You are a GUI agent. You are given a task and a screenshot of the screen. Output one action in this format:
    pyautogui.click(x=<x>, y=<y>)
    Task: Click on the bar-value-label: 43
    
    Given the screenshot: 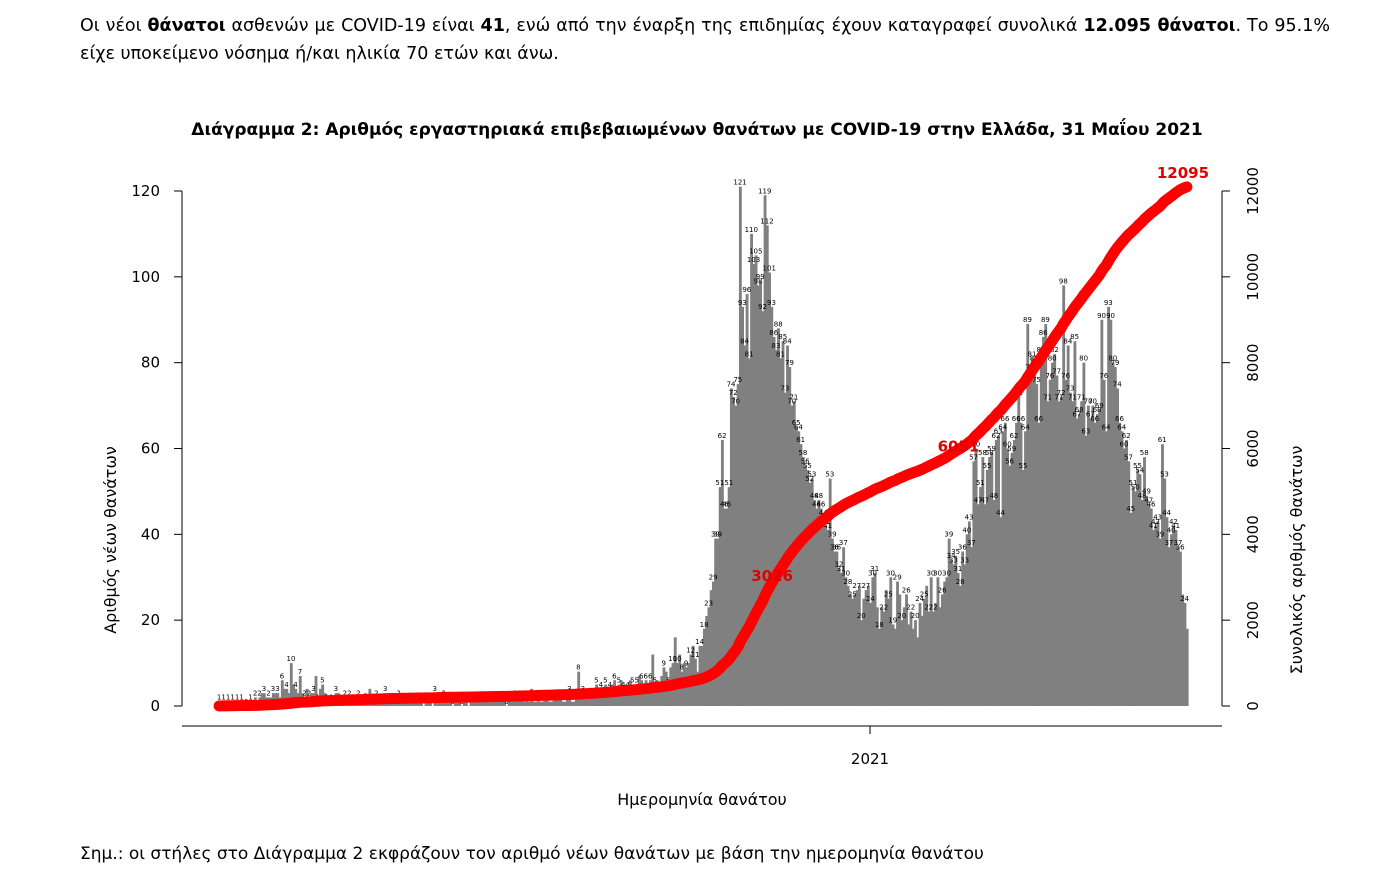 What is the action you would take?
    pyautogui.click(x=969, y=517)
    